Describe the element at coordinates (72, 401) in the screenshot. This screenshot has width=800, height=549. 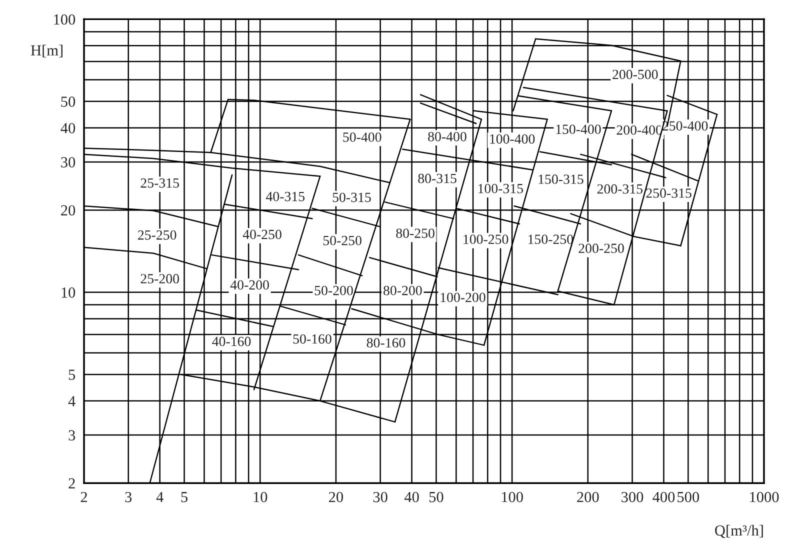
I see `y-tick-label: 4` at that location.